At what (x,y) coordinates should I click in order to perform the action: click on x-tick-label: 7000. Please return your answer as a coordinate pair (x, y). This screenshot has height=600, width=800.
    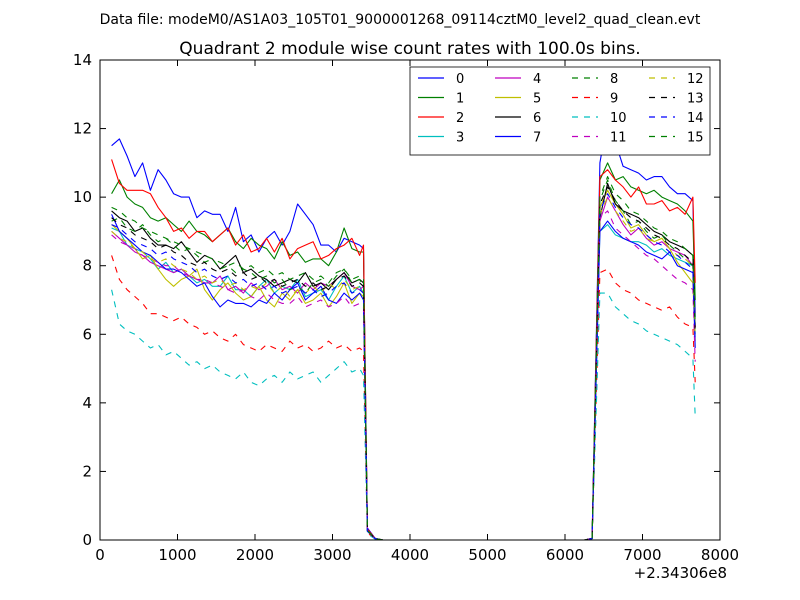
    Looking at the image, I should click on (642, 555).